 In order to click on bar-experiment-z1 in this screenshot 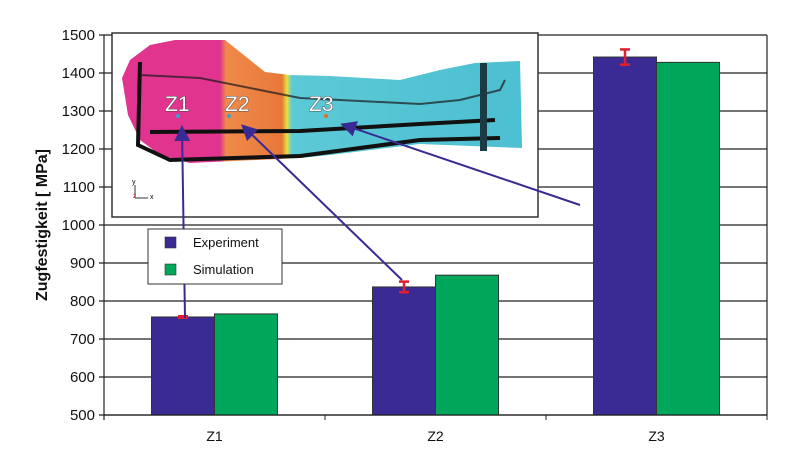, I will do `click(183, 366)`.